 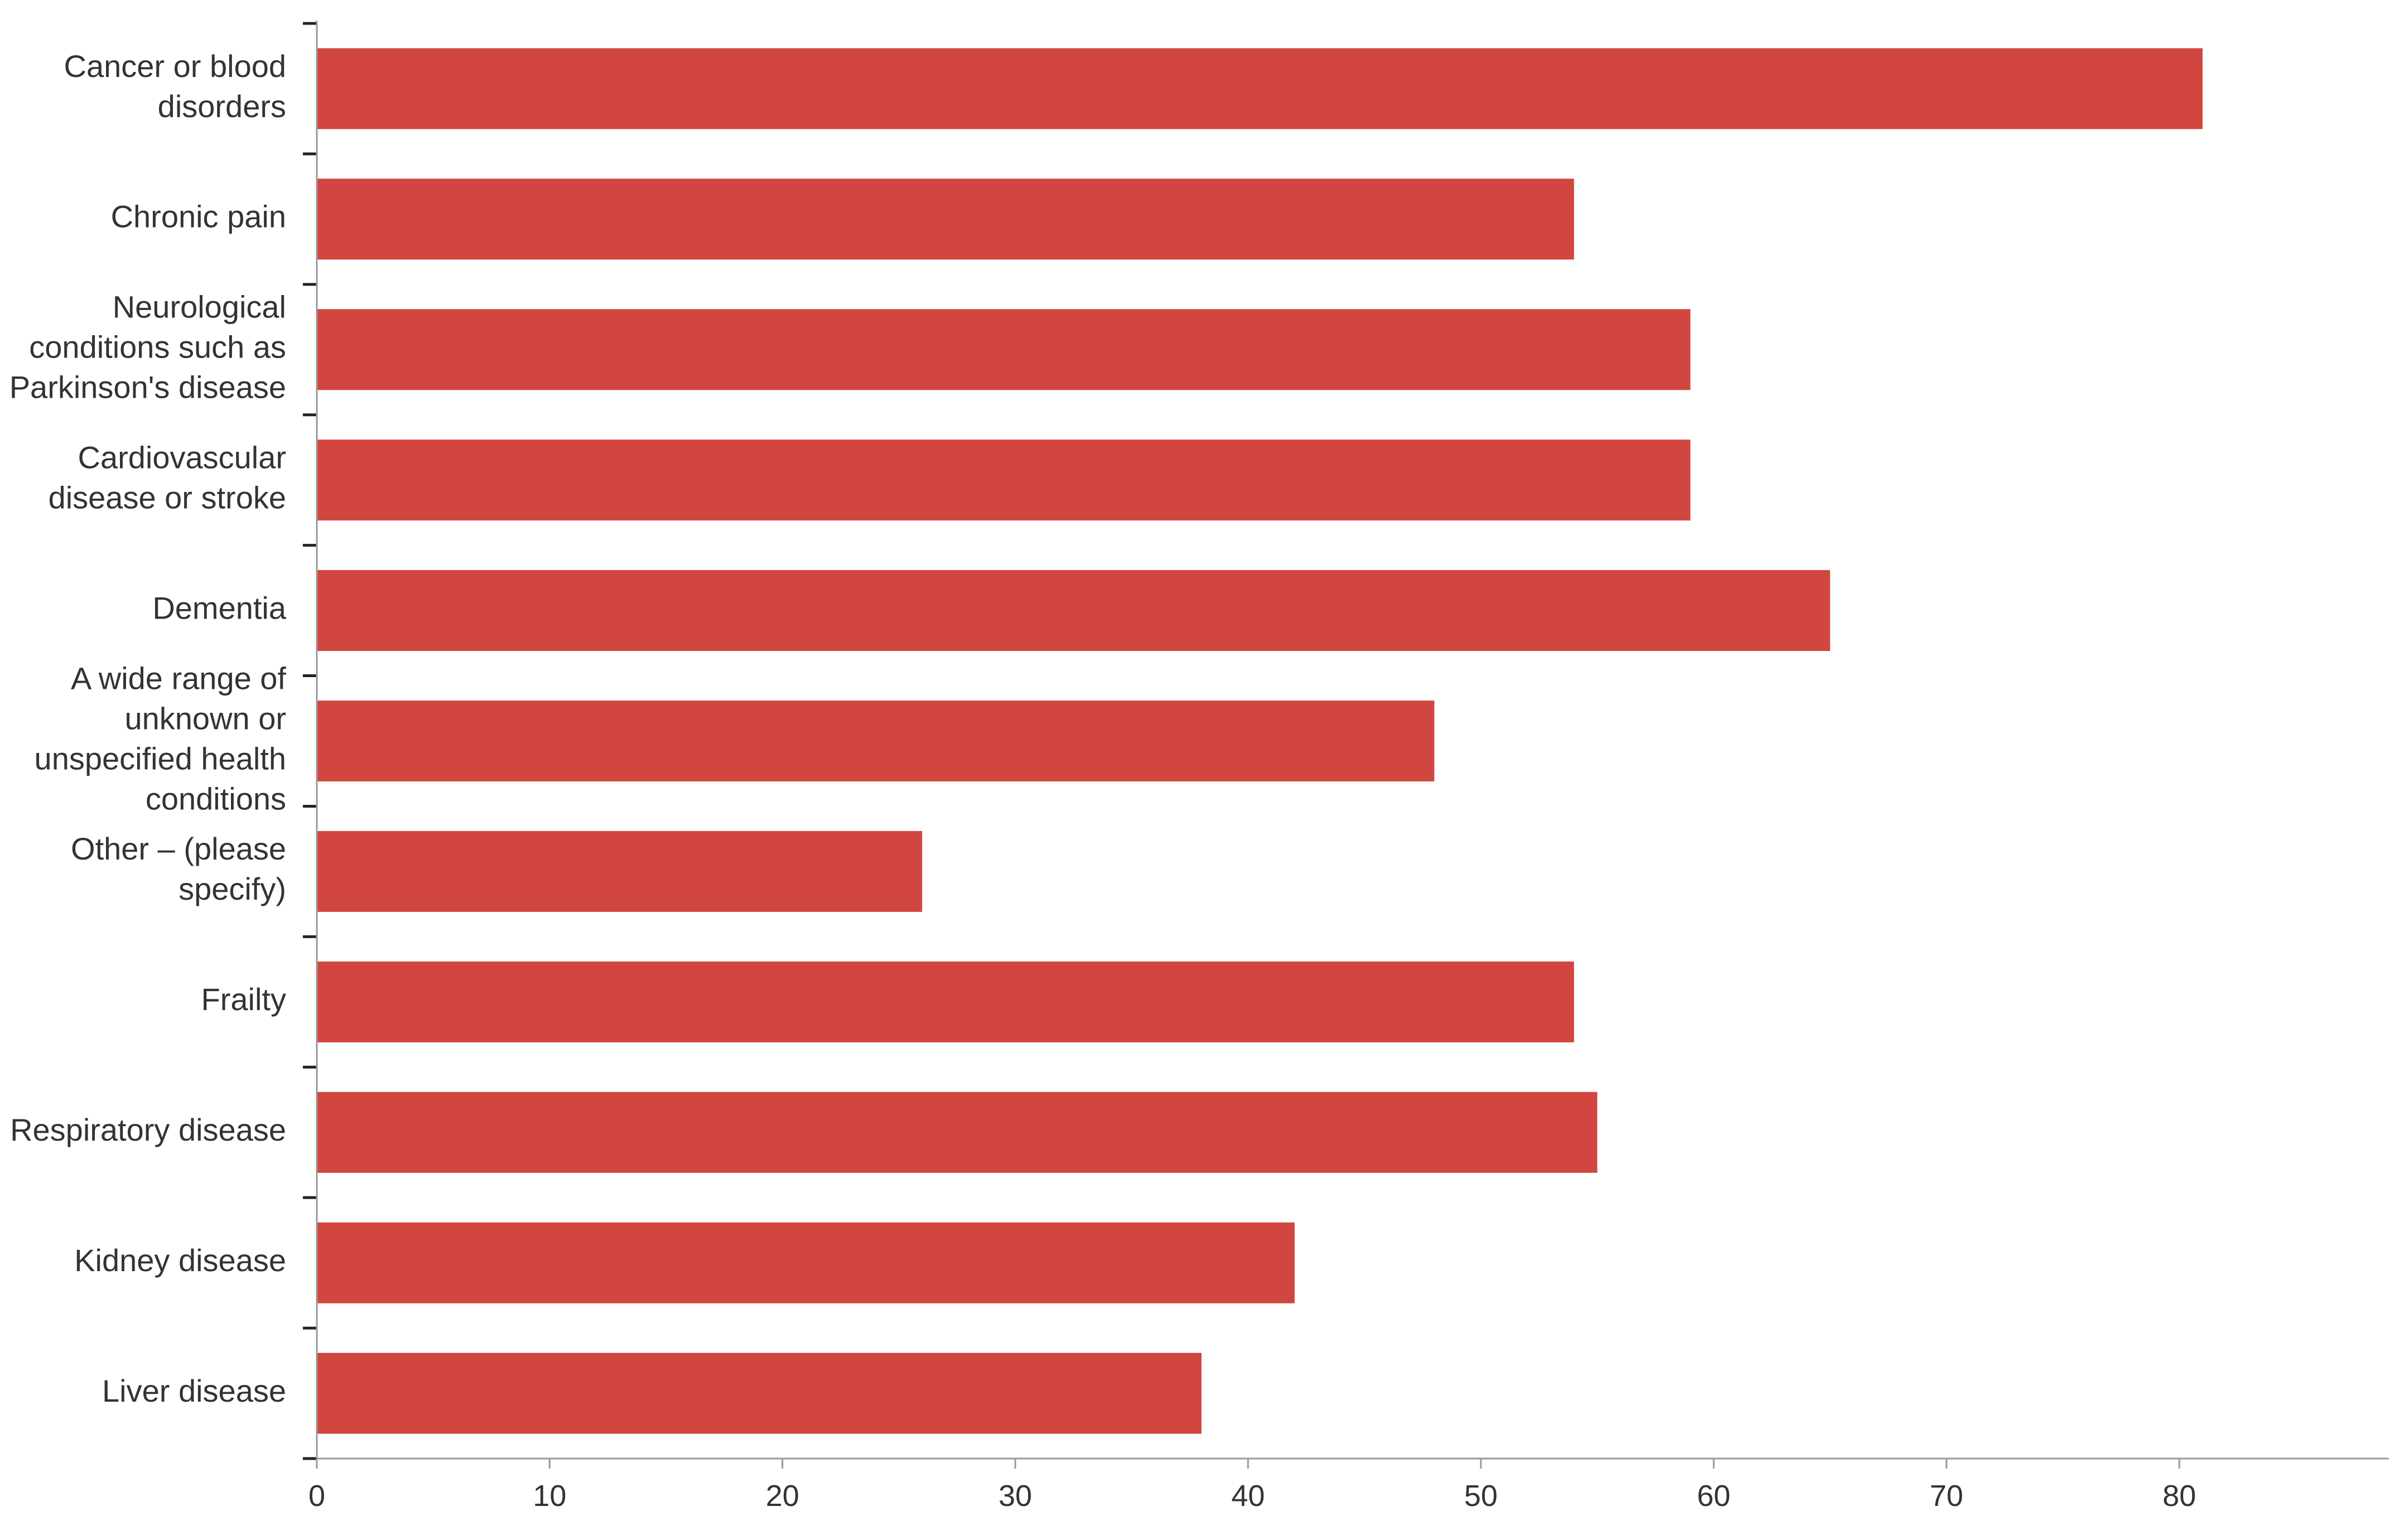 I want to click on x-tick-label: 70, so click(x=1946, y=1496).